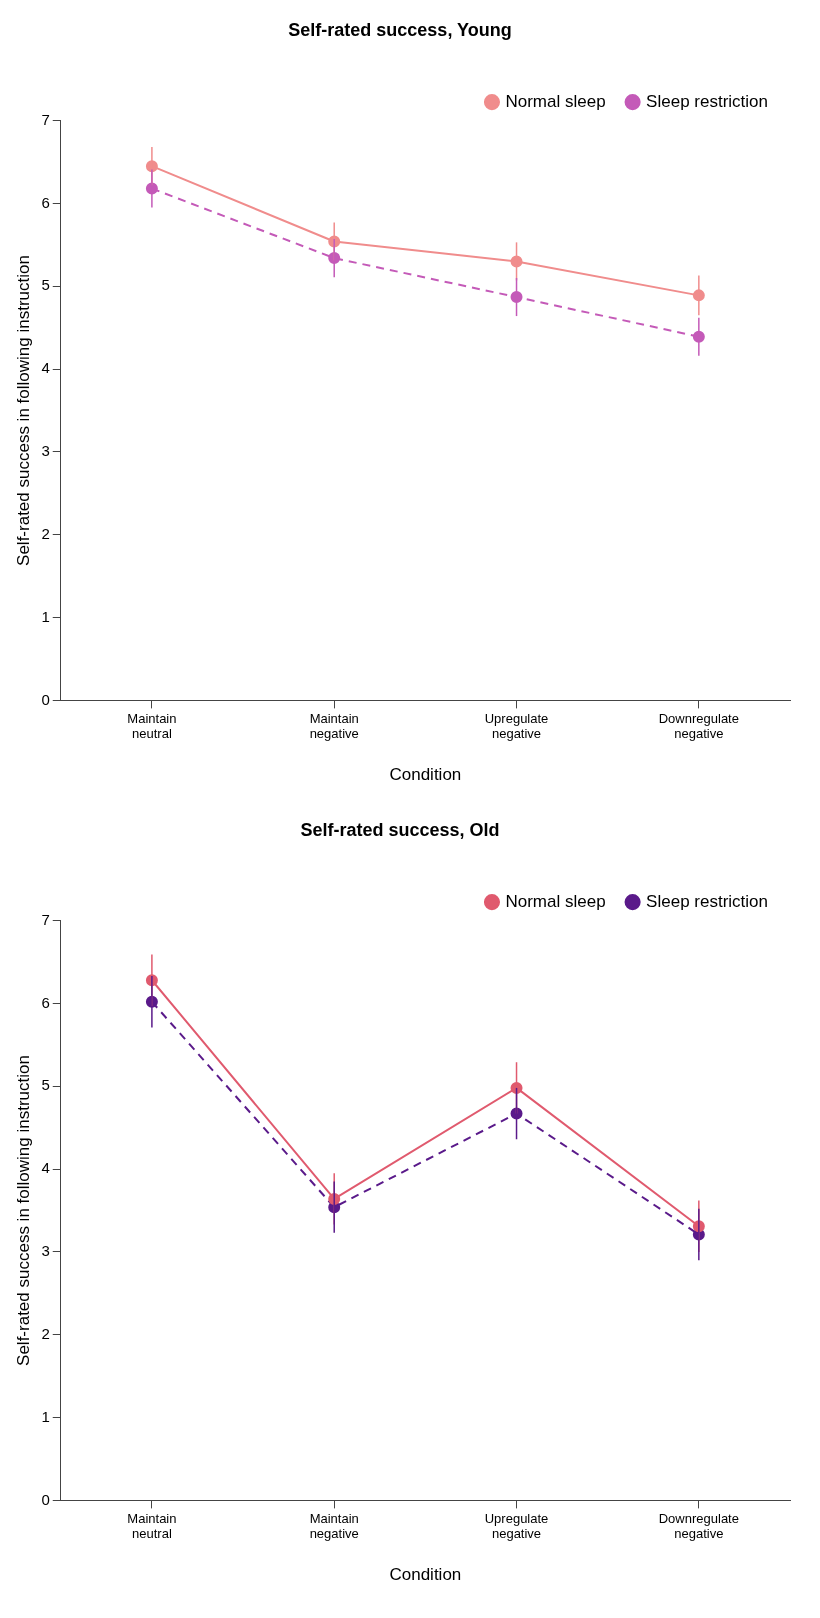 The width and height of the screenshot is (820, 1618). What do you see at coordinates (400, 829) in the screenshot?
I see `chart-title: Self-rated success, Old` at bounding box center [400, 829].